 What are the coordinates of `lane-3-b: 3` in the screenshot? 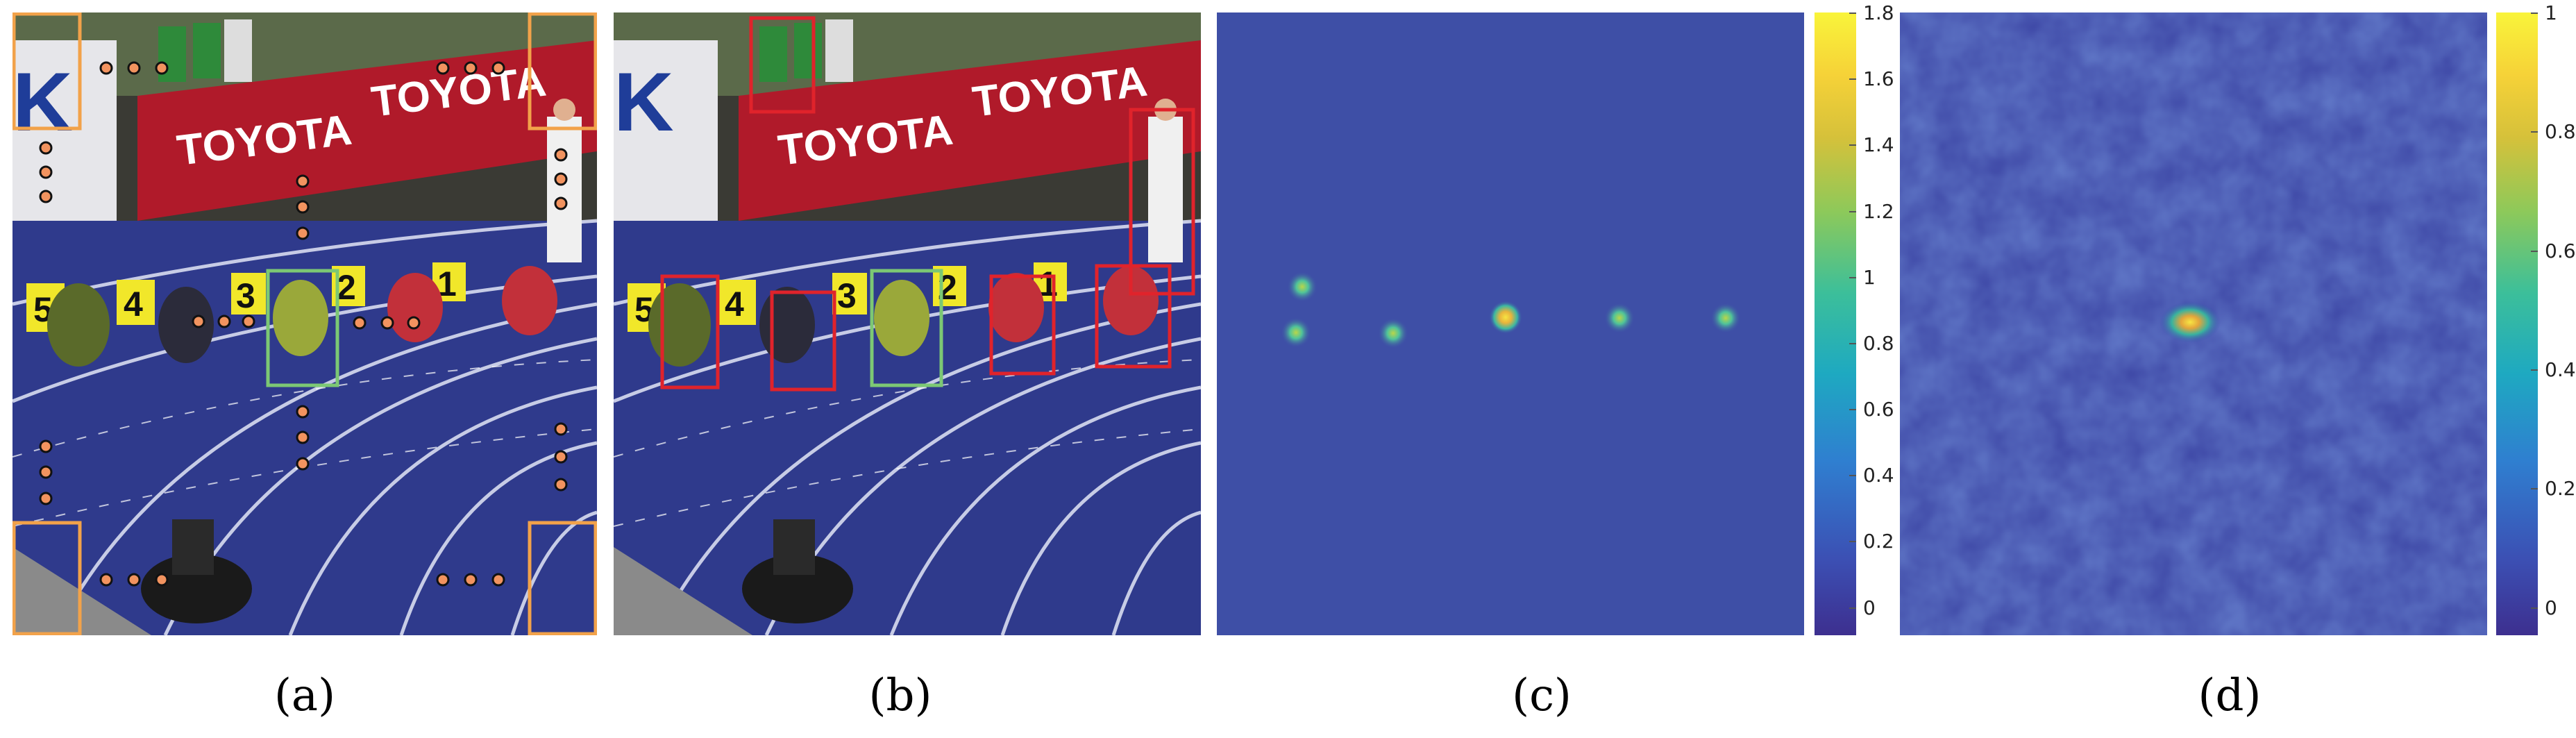 It's located at (847, 295).